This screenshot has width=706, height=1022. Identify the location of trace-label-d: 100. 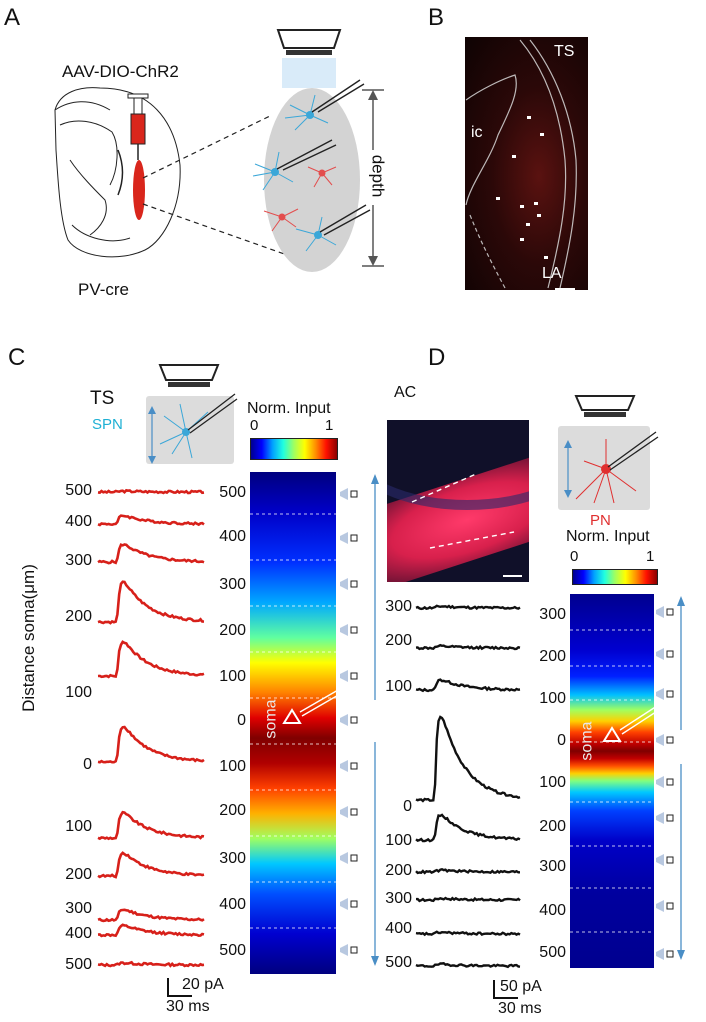
(398, 840).